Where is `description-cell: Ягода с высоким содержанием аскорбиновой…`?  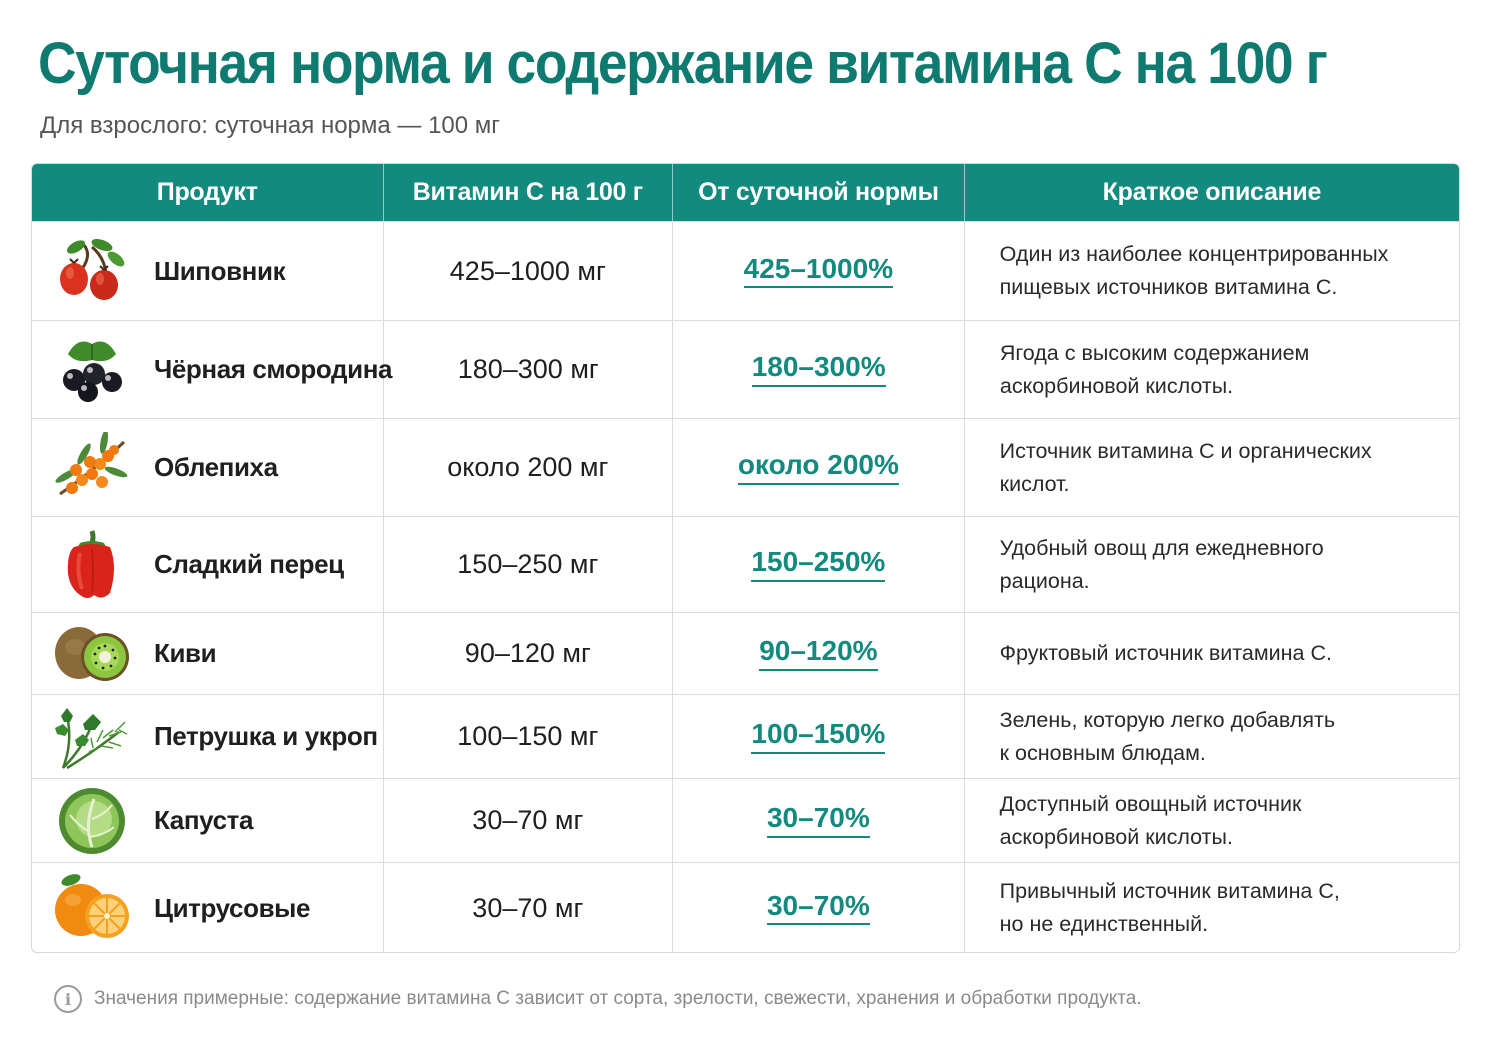 description-cell: Ягода с высоким содержанием аскорбиновой… is located at coordinates (1212, 369).